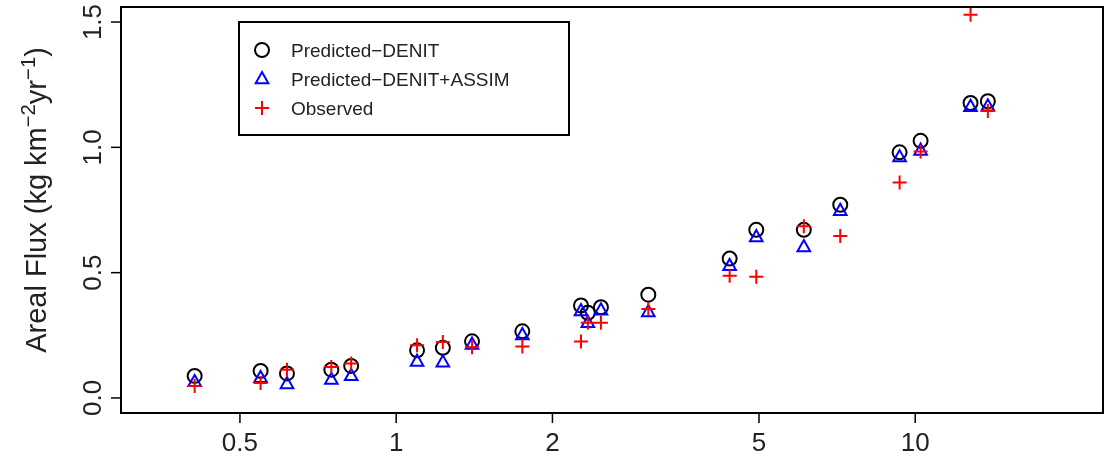  I want to click on x-tick-label: 1, so click(396, 442).